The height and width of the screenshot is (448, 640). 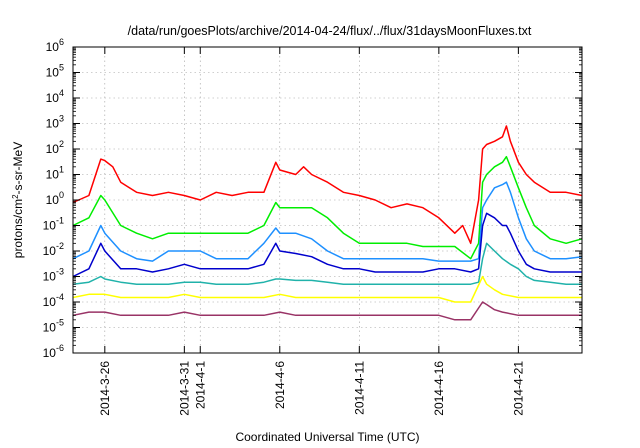 What do you see at coordinates (327, 437) in the screenshot?
I see `x-axis-label: Coordinated Universal Time (UTC)` at bounding box center [327, 437].